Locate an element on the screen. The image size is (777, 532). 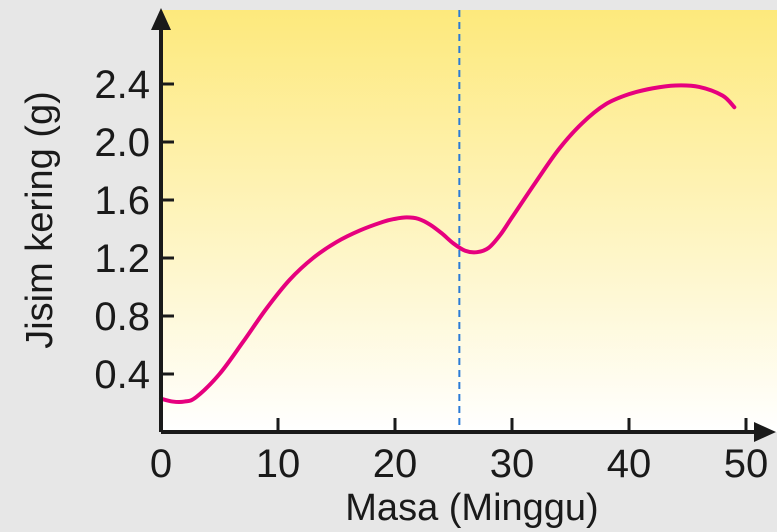
x-axis-title: Masa (Minggu) is located at coordinates (471, 508).